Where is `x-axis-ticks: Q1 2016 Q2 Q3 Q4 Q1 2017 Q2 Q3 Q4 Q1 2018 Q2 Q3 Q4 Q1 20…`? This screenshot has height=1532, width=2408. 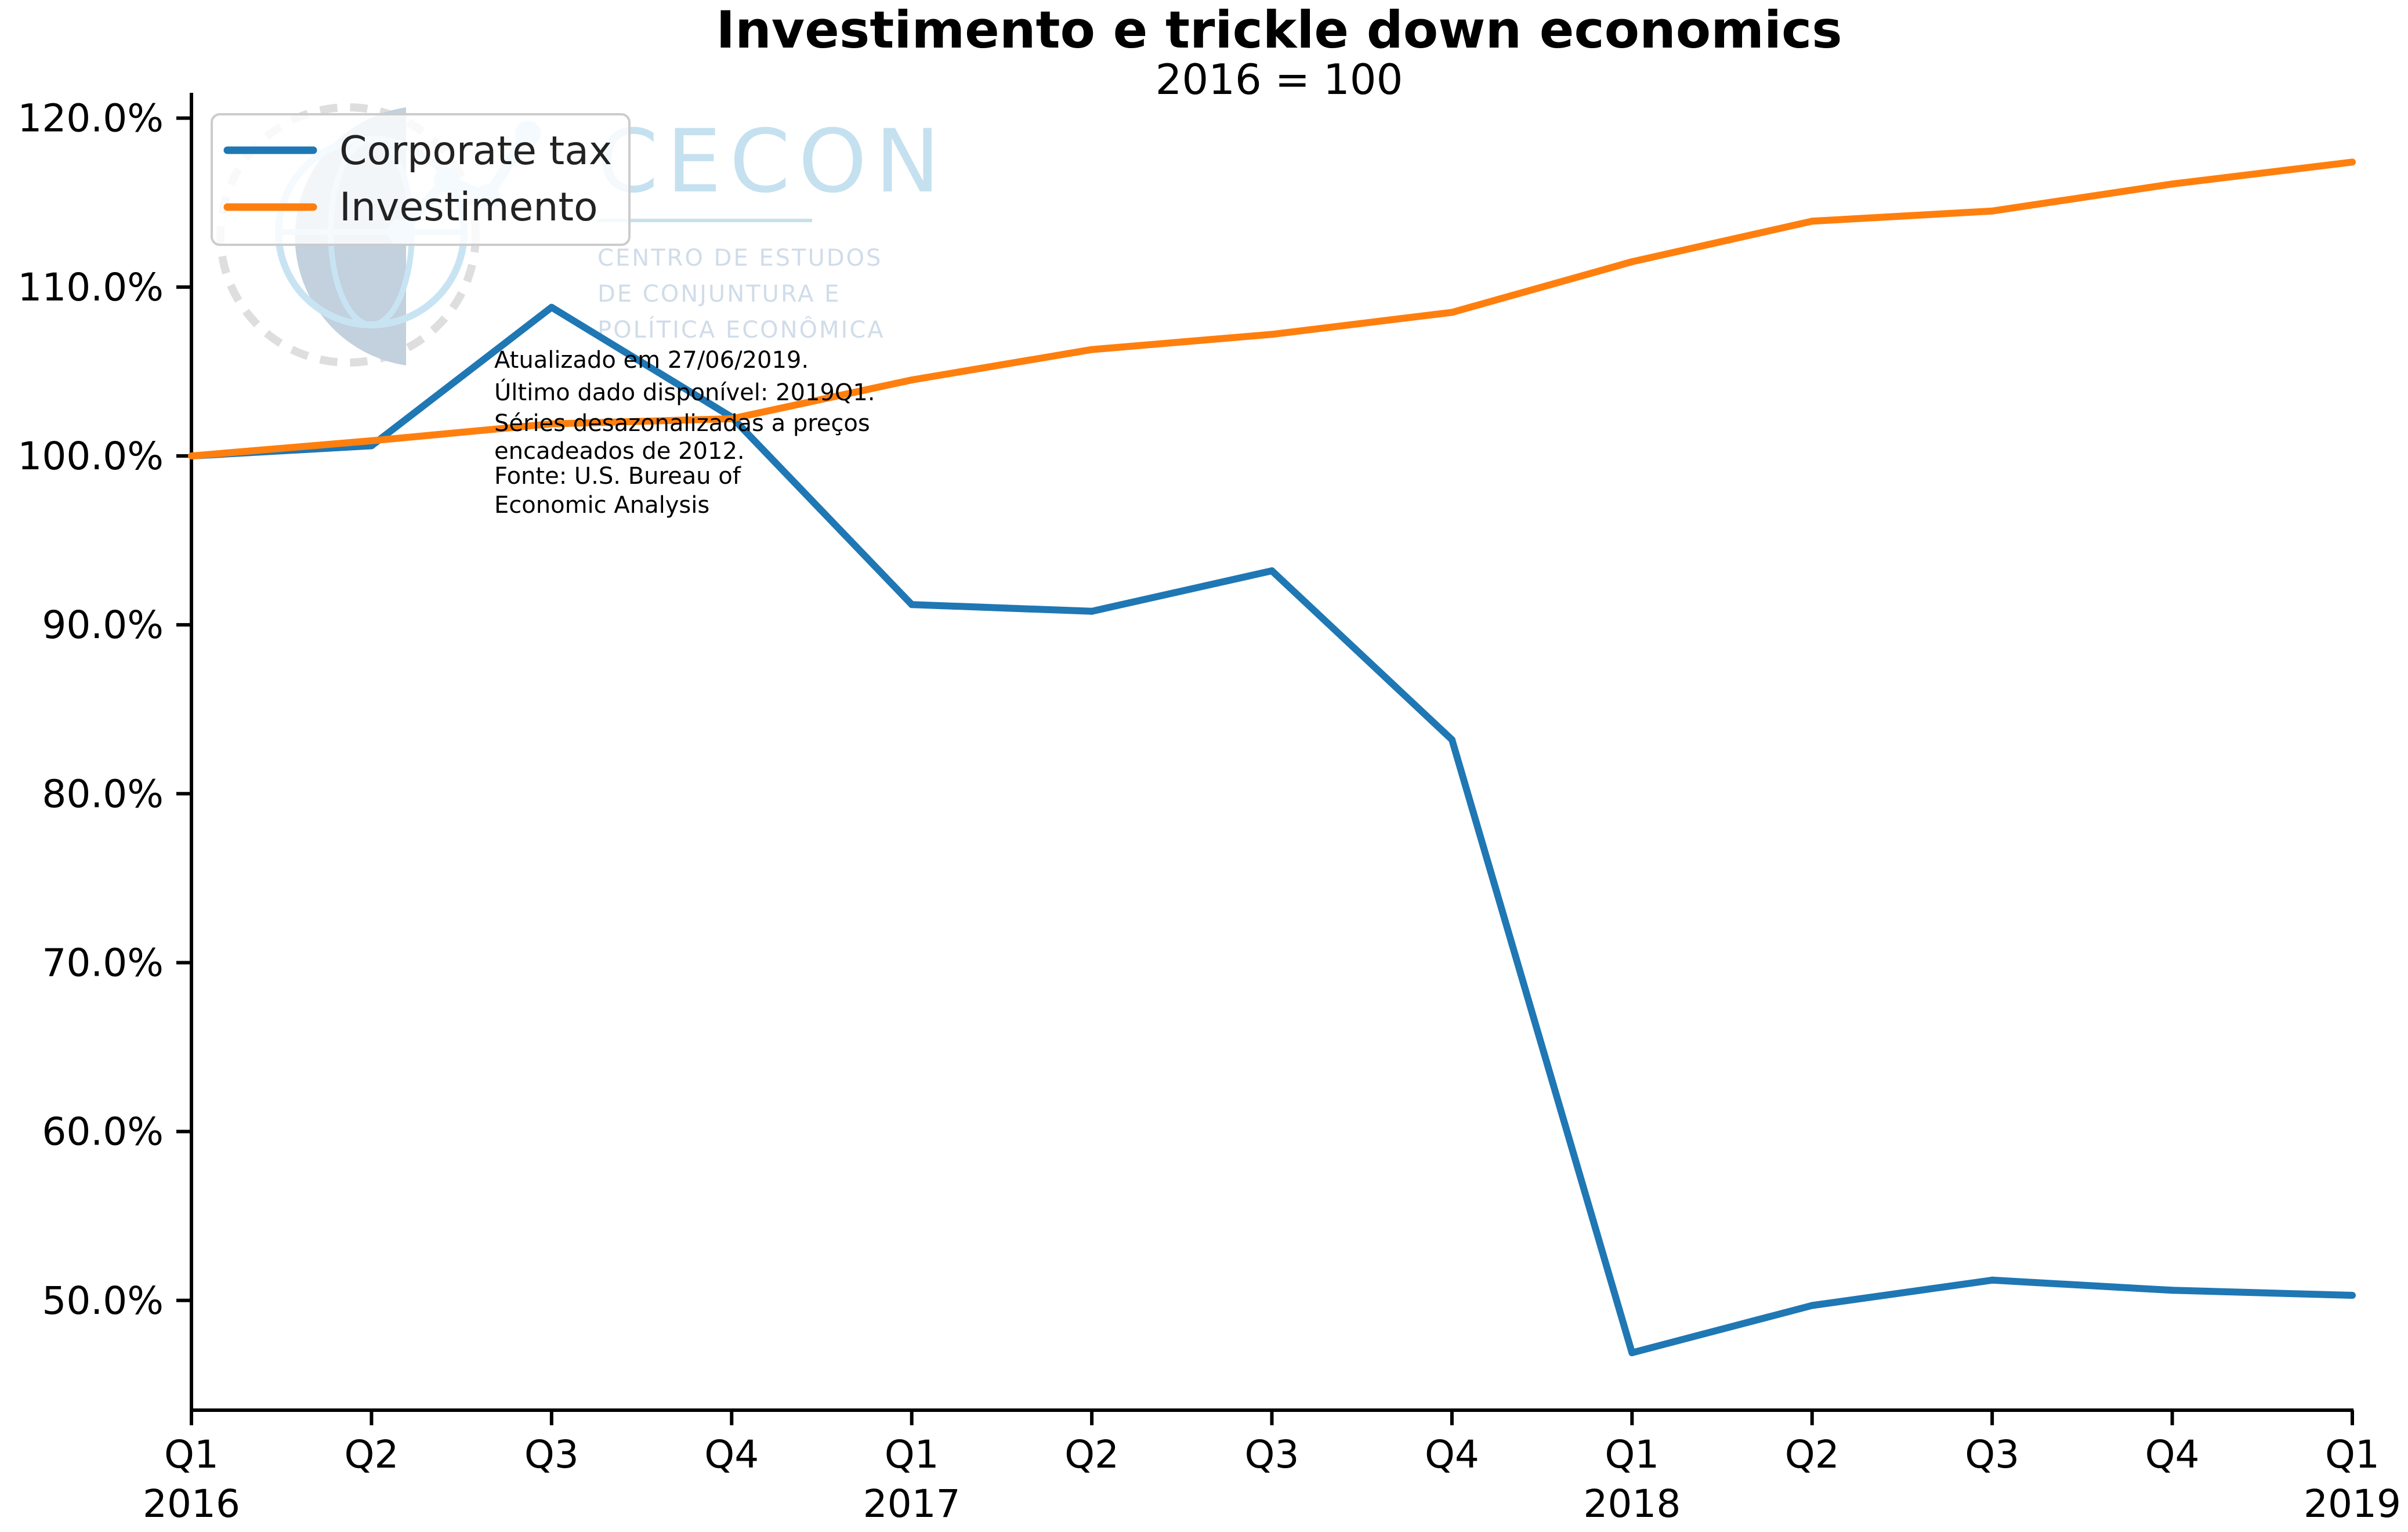
x-axis-ticks: Q1 2016 Q2 Q3 Q4 Q1 2017 Q2 Q3 Q4 Q1 2018 Q2 Q3 Q4 Q1 20… is located at coordinates (1272, 1468).